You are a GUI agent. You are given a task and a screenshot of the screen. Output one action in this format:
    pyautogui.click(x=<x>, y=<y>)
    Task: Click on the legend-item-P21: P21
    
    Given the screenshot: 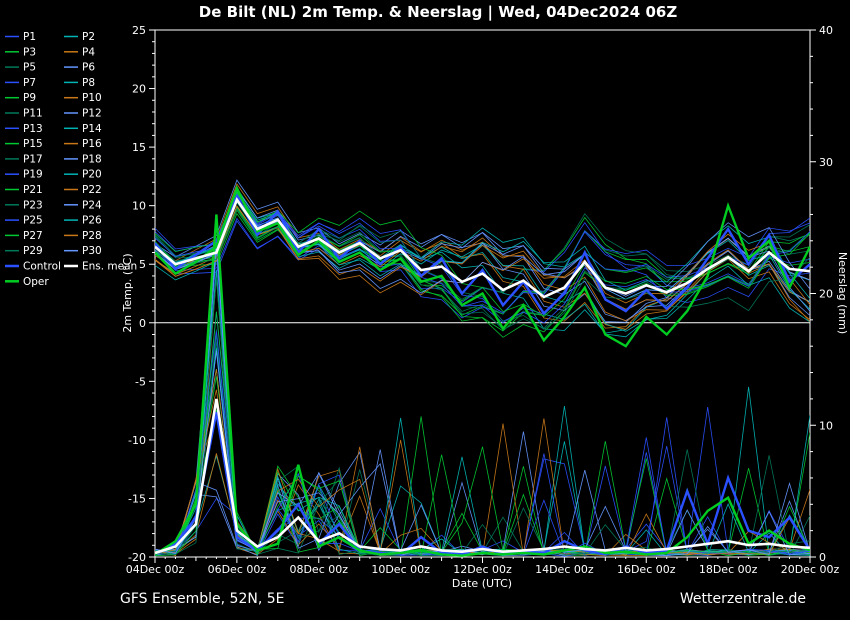 What is the action you would take?
    pyautogui.click(x=24, y=190)
    